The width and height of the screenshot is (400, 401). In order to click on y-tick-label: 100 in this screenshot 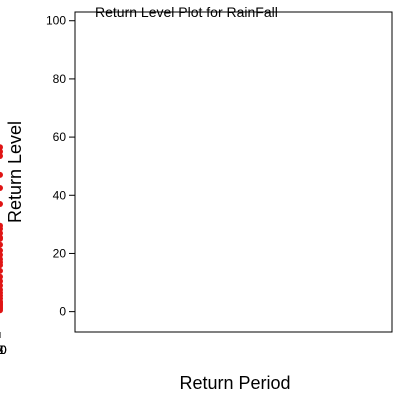, I will do `click(56, 21)`.